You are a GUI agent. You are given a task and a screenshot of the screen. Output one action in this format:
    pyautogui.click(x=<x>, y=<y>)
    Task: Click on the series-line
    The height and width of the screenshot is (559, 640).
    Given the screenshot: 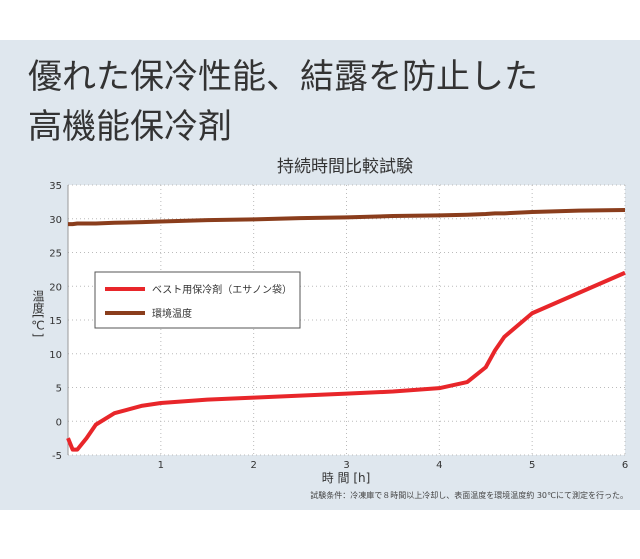 What is the action you would take?
    pyautogui.click(x=347, y=217)
    